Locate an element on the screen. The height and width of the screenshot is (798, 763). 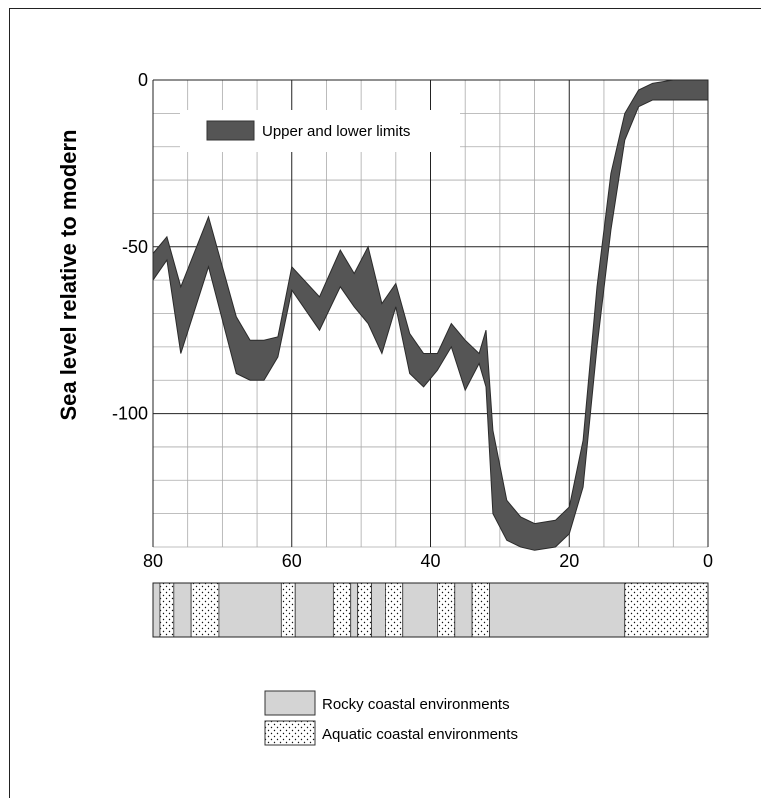
legend-swatch-rocky is located at coordinates (290, 703).